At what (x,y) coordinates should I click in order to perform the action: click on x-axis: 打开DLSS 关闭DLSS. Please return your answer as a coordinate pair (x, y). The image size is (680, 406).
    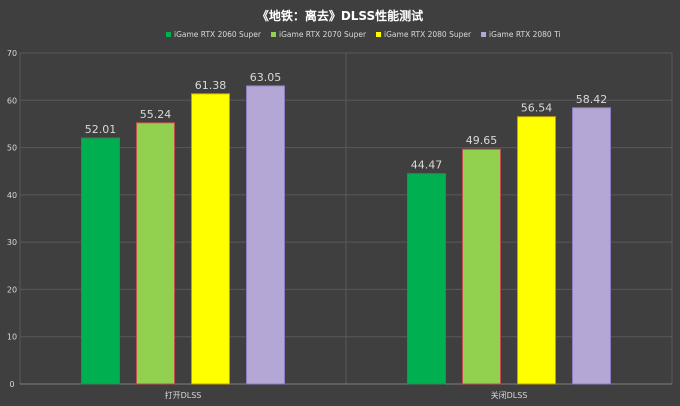
    Looking at the image, I should click on (346, 395).